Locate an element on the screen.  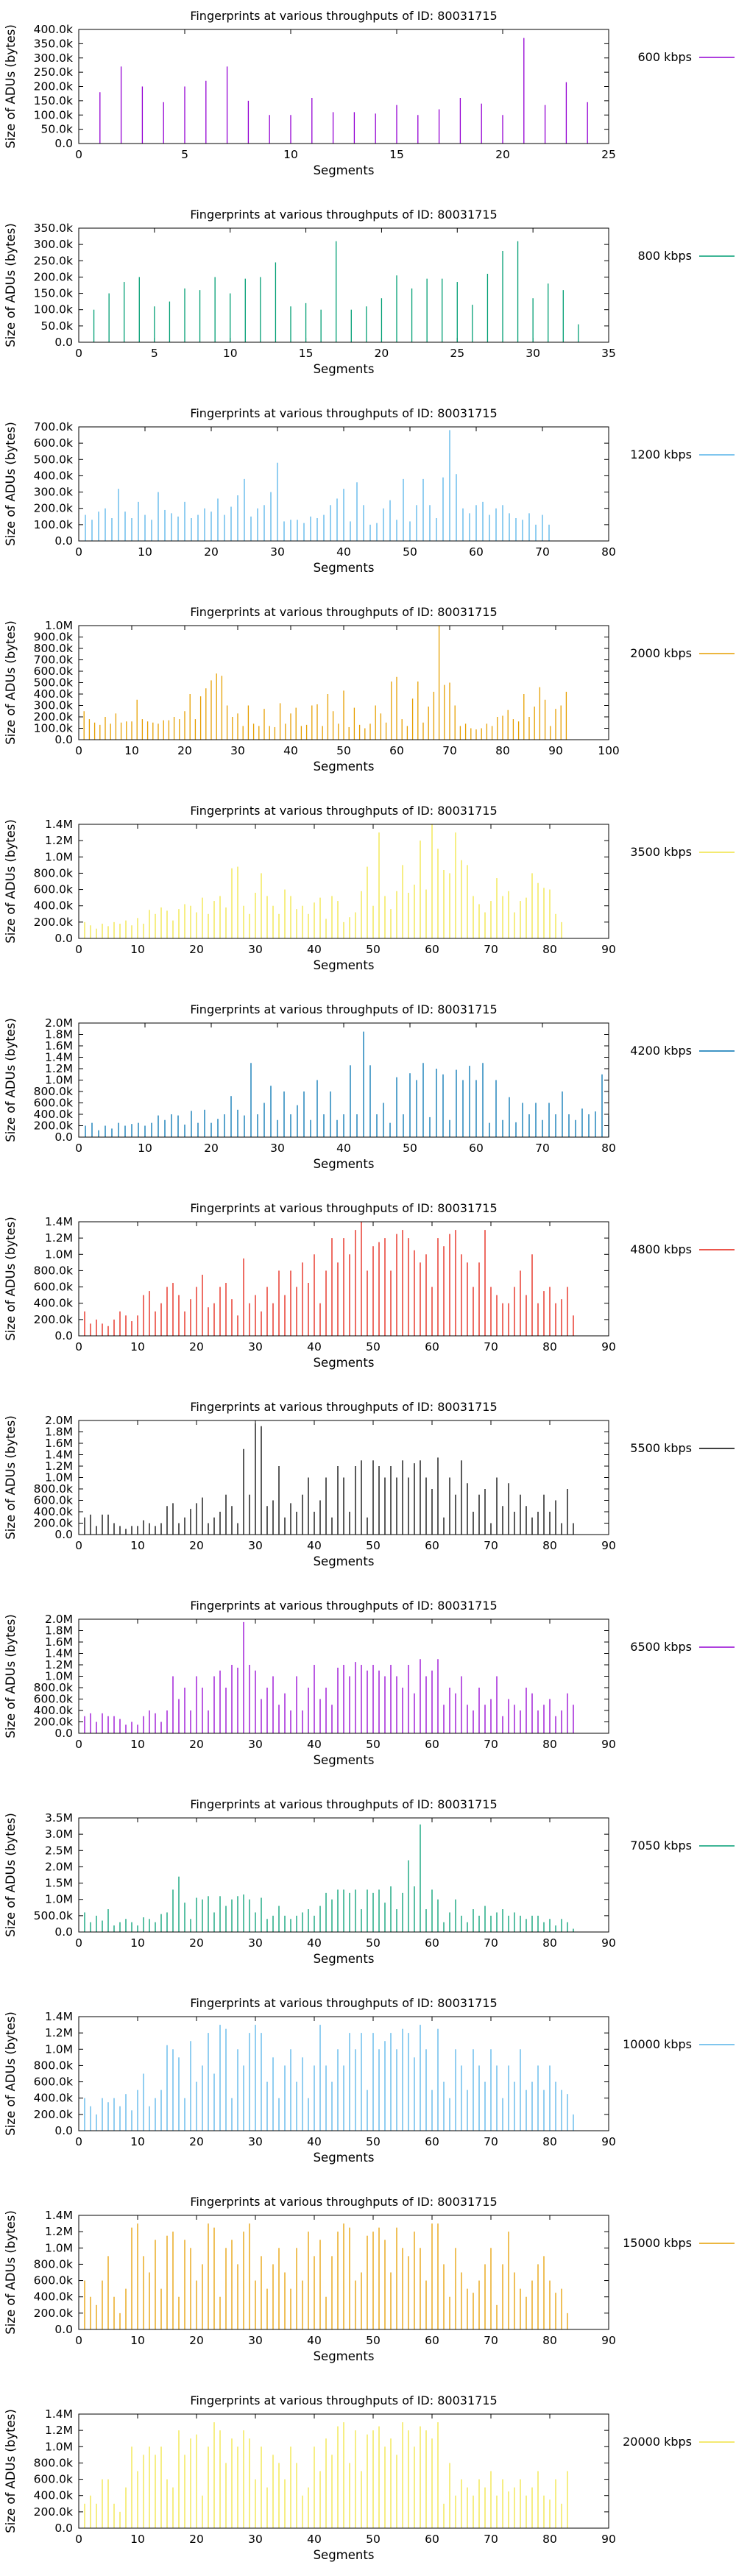
y-tick-label: 800.0k is located at coordinates (53, 1270).